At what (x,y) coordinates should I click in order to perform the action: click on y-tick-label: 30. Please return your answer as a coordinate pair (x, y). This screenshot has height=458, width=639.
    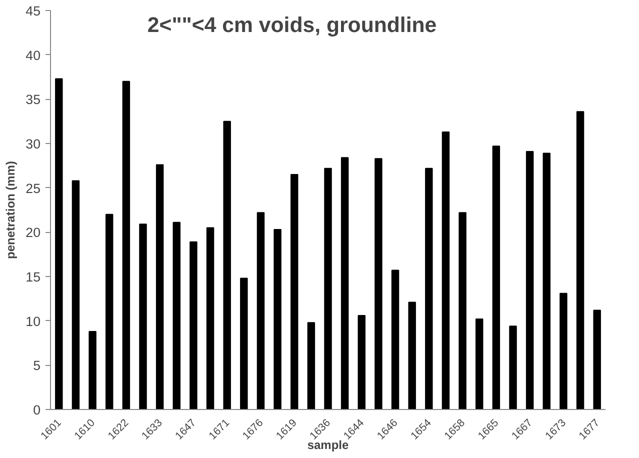
    Looking at the image, I should click on (33, 144).